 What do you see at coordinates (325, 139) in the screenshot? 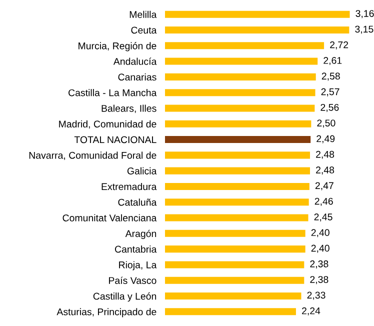
I see `data-label: 2,49` at bounding box center [325, 139].